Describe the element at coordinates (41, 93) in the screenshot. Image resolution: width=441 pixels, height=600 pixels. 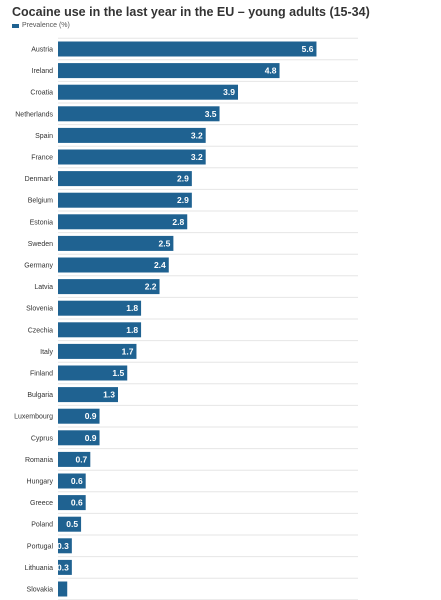
I see `category-label: Croatia` at that location.